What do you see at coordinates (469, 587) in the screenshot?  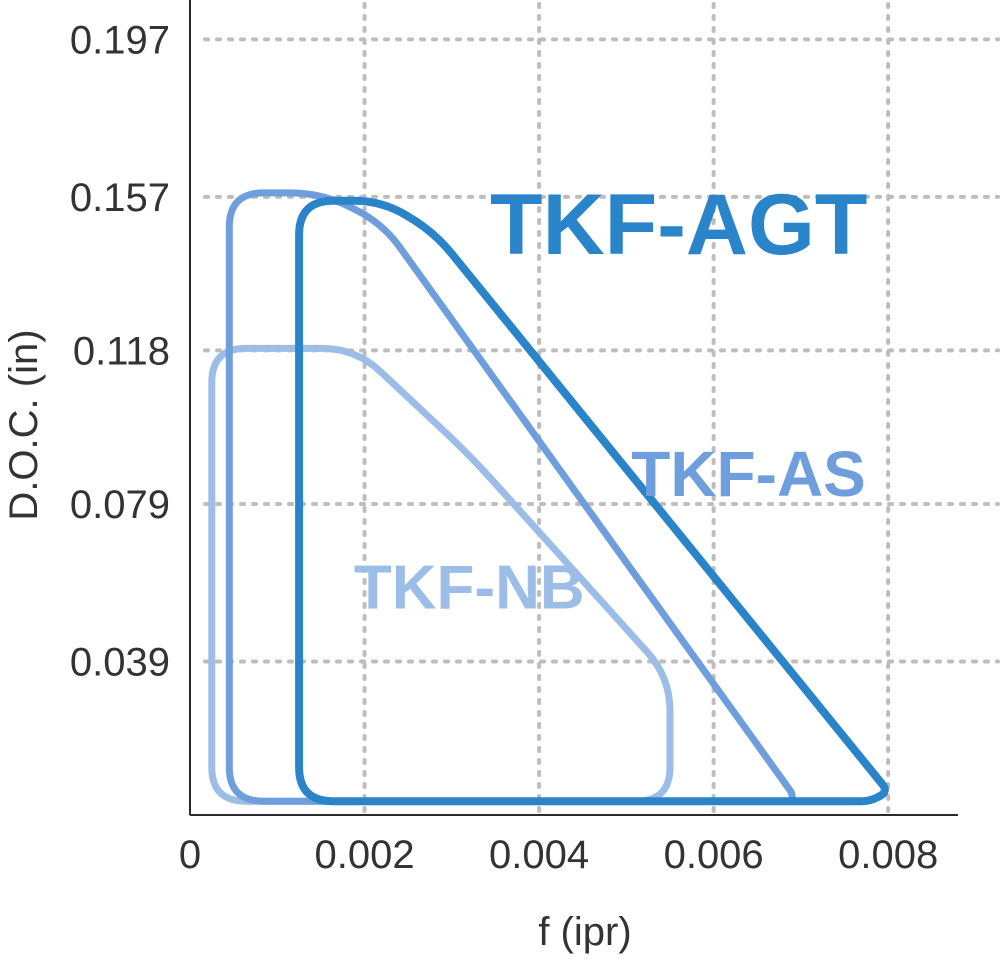 I see `region-label-tkf-nb: TKF-NB` at bounding box center [469, 587].